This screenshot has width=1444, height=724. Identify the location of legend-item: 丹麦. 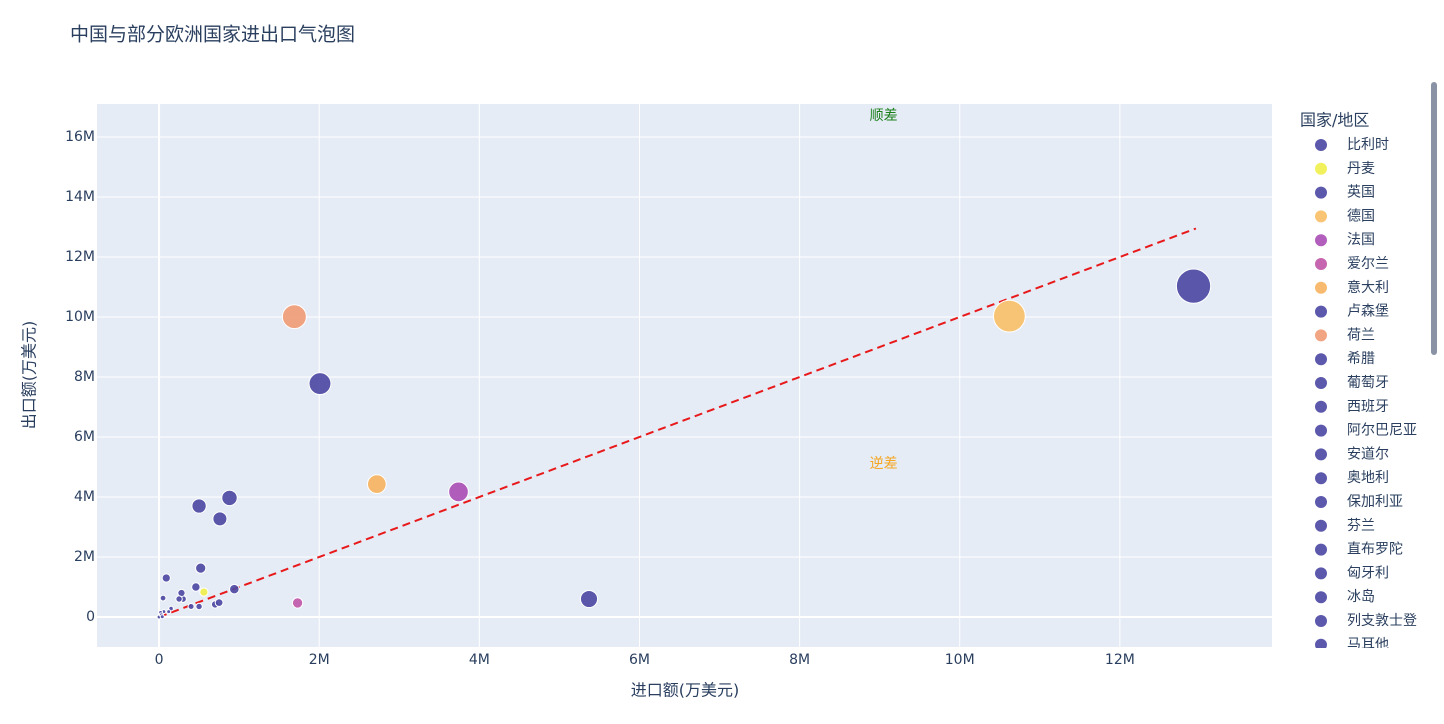
(1361, 169).